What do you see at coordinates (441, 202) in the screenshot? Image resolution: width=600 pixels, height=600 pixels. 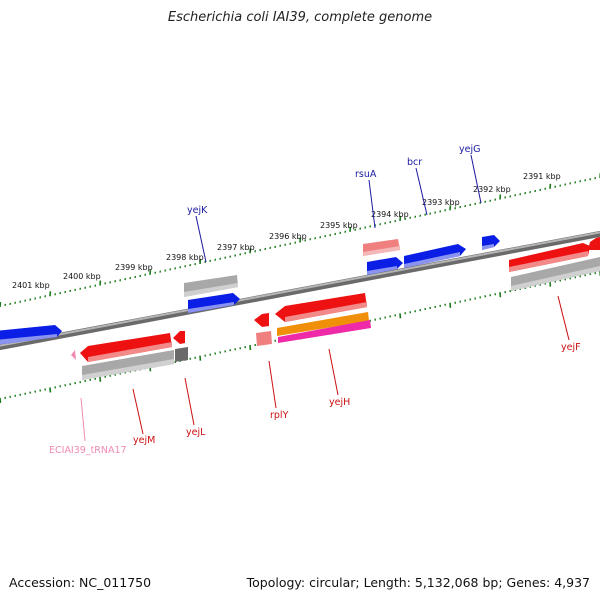 I see `ruler-label-2393: 2393 kbp` at bounding box center [441, 202].